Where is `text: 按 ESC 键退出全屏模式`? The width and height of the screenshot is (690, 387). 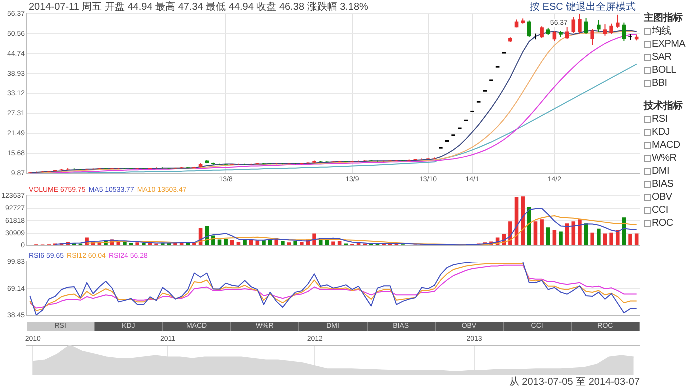 text: 按 ESC 键退出全屏模式 is located at coordinates (583, 7).